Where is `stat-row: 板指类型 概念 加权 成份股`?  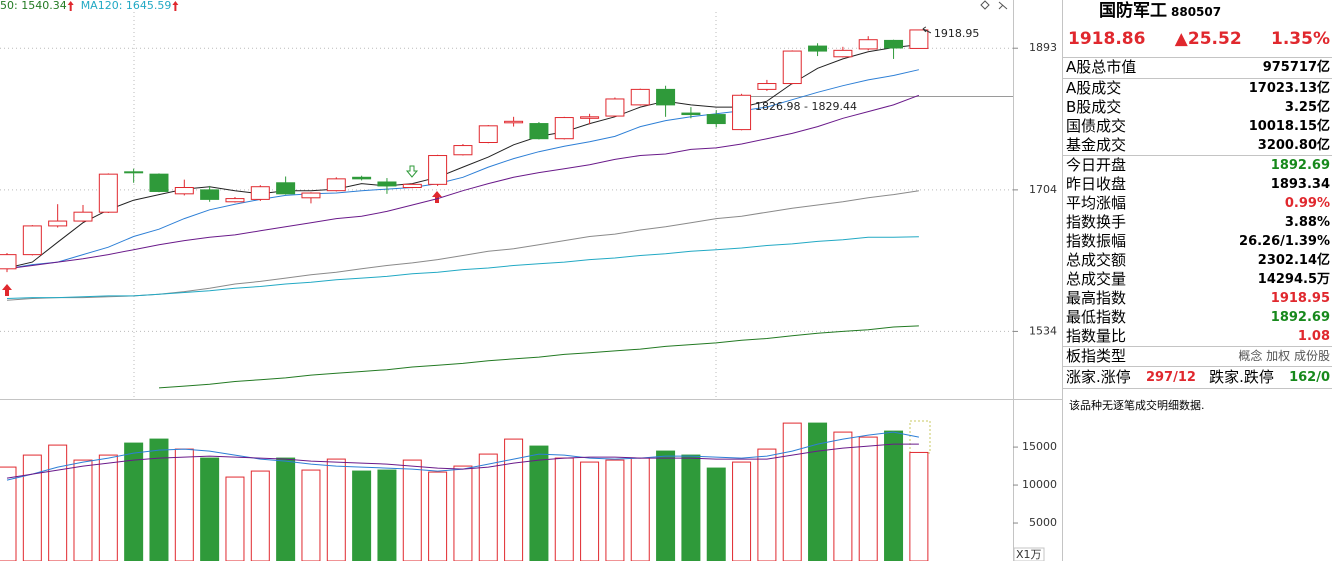
stat-row: 板指类型 概念 加权 成份股 is located at coordinates (1197, 356).